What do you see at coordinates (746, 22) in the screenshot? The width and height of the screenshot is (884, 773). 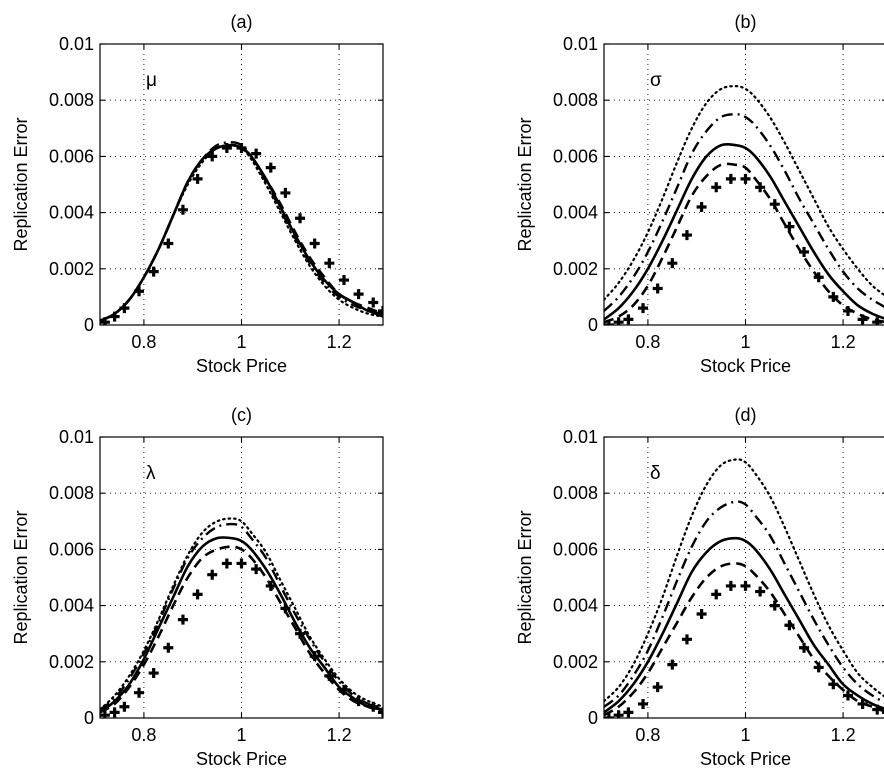 I see `panel-title: (b)` at bounding box center [746, 22].